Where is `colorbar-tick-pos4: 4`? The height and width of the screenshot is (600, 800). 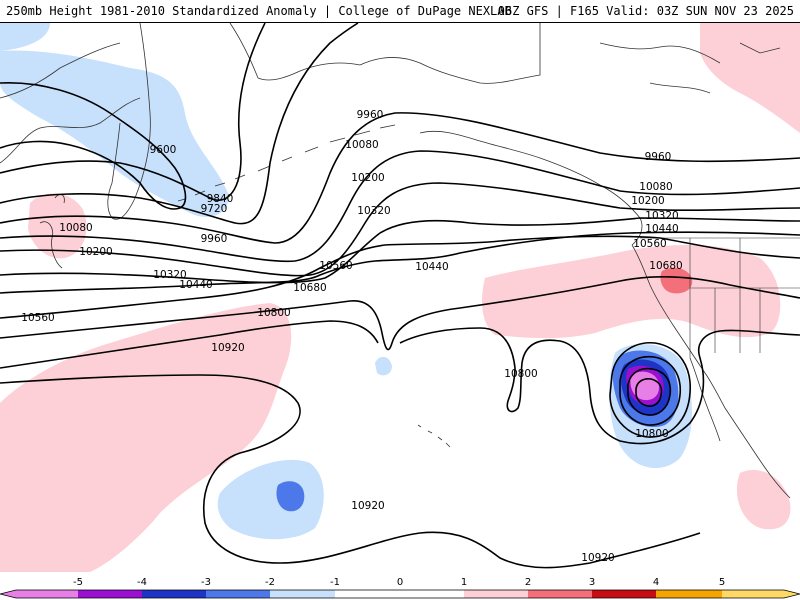 colorbar-tick-pos4: 4 is located at coordinates (656, 582).